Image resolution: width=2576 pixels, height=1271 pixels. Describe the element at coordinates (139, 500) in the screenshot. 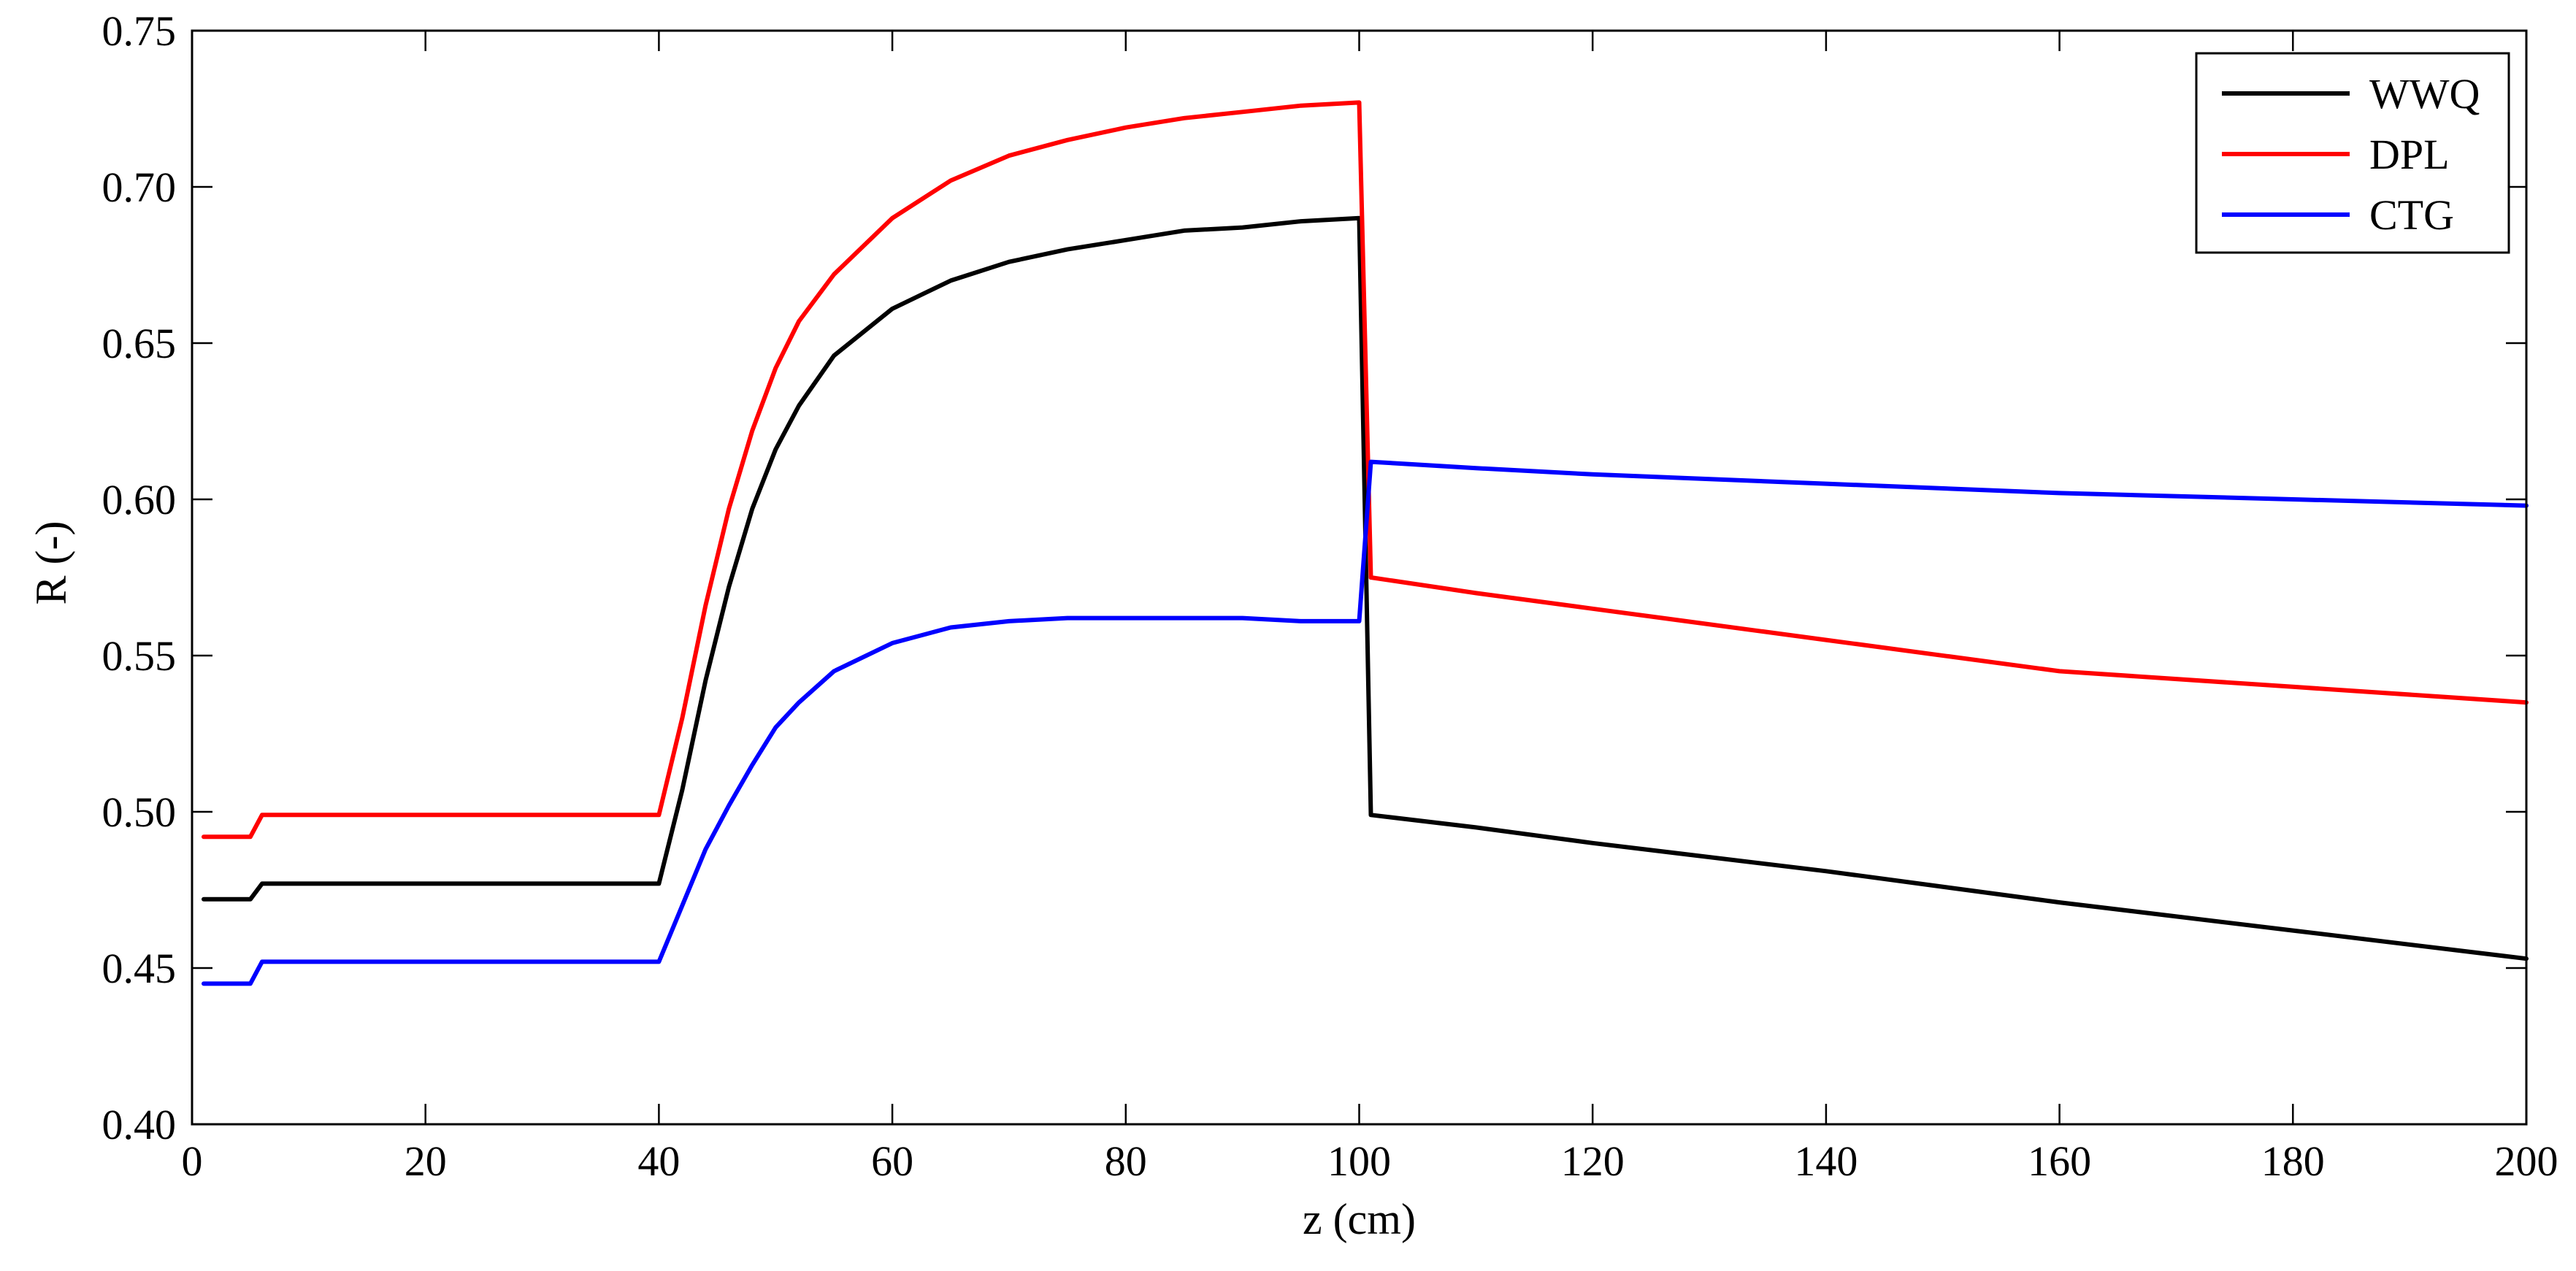

I see `y-tick-label: 0.60` at that location.